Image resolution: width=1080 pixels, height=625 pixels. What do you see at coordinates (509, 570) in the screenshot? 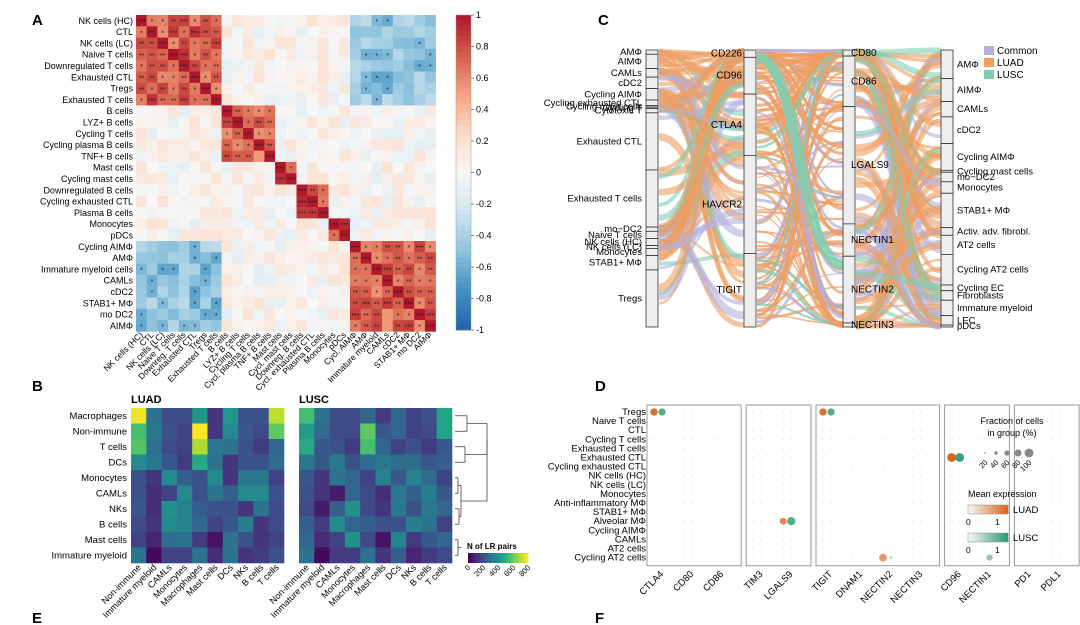
I see `colorbar-tick-label: 600` at bounding box center [509, 570].